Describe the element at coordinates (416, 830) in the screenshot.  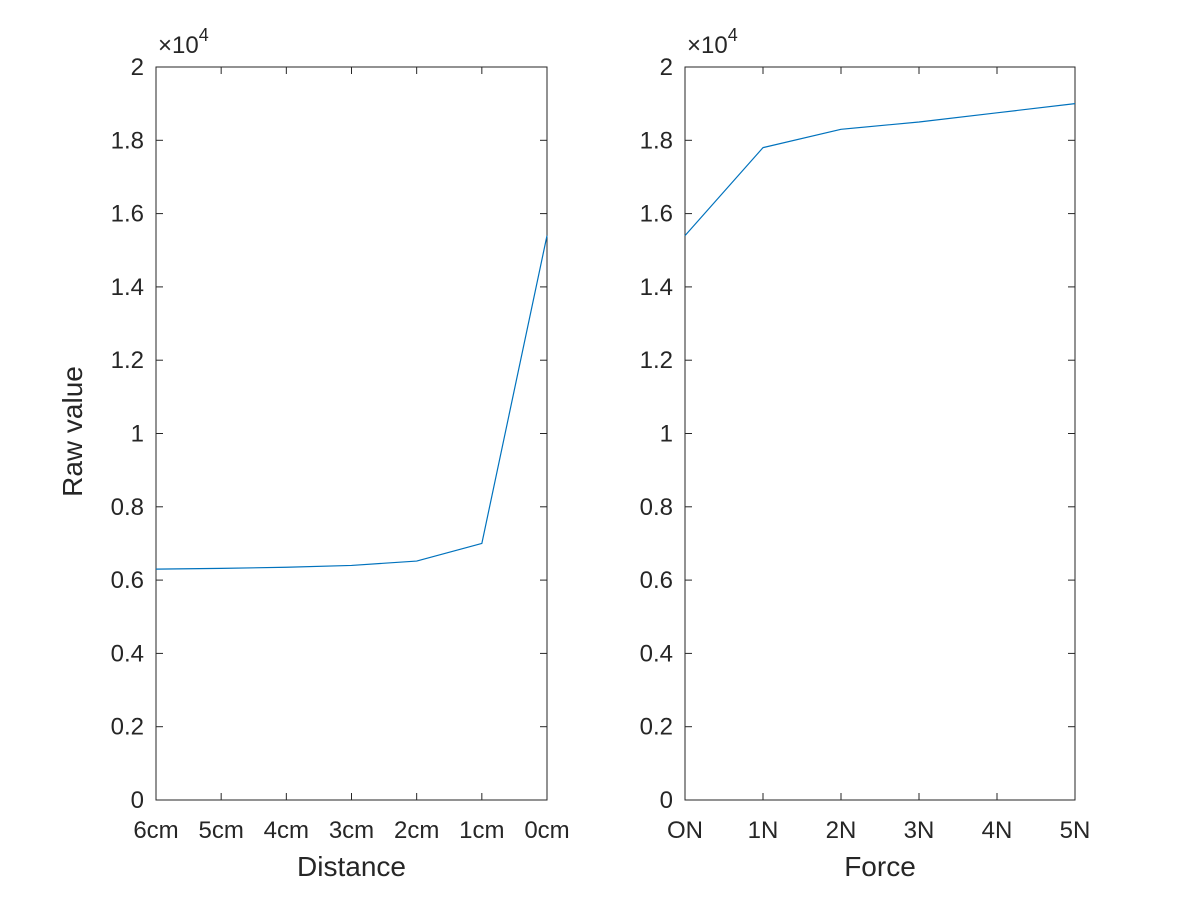
I see `x-tick-label: 2cm` at that location.